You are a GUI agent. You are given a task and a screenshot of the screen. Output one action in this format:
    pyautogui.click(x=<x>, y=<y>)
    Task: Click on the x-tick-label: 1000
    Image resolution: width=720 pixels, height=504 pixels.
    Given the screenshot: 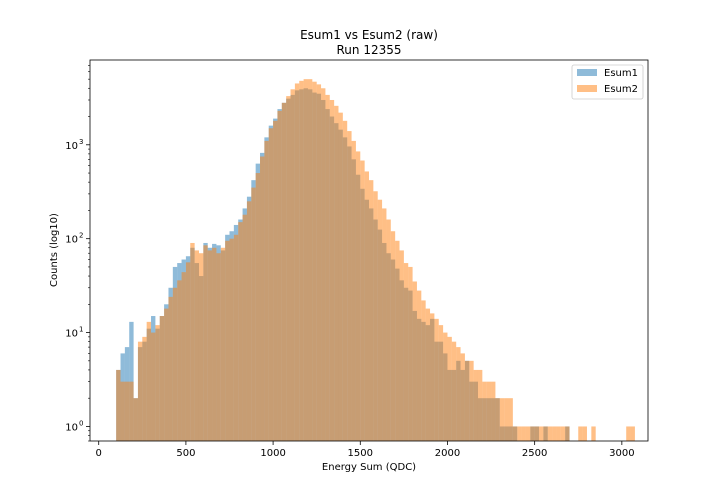 What is the action you would take?
    pyautogui.click(x=272, y=453)
    